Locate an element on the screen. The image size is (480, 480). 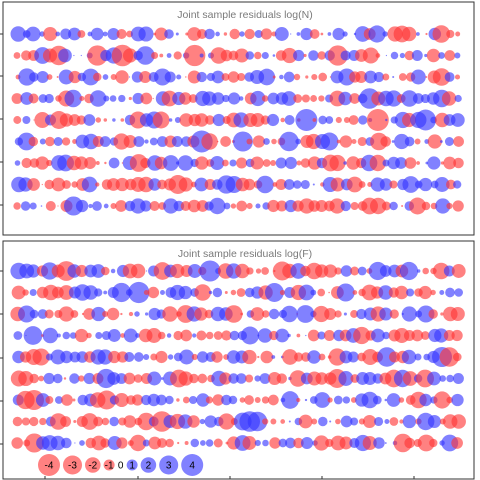
x-axis-ticks is located at coordinates (229, 477).